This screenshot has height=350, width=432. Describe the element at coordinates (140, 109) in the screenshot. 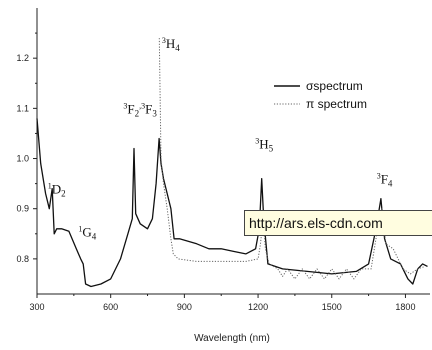

I see `peak-label-3F23F3: 3F2,3F3` at that location.